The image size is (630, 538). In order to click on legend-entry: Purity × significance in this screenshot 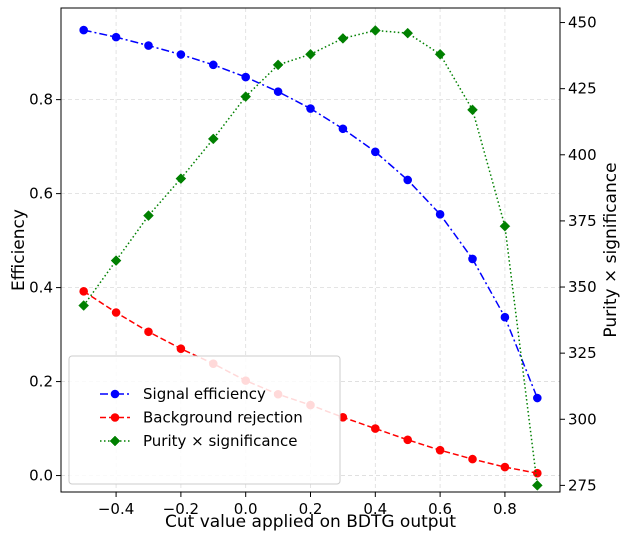, I will do `click(199, 441)`.